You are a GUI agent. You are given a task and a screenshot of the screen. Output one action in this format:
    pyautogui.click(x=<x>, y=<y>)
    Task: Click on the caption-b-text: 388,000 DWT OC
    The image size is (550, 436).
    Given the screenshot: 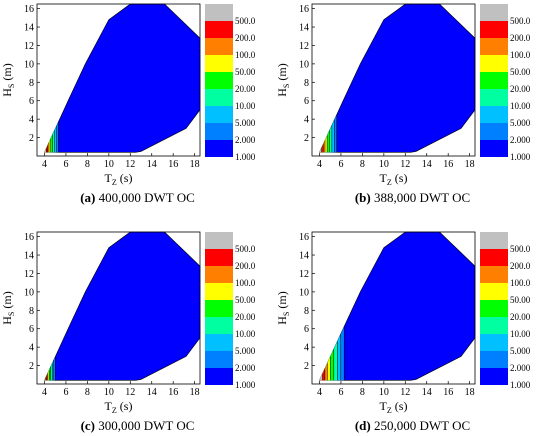 What is the action you would take?
    pyautogui.click(x=422, y=197)
    